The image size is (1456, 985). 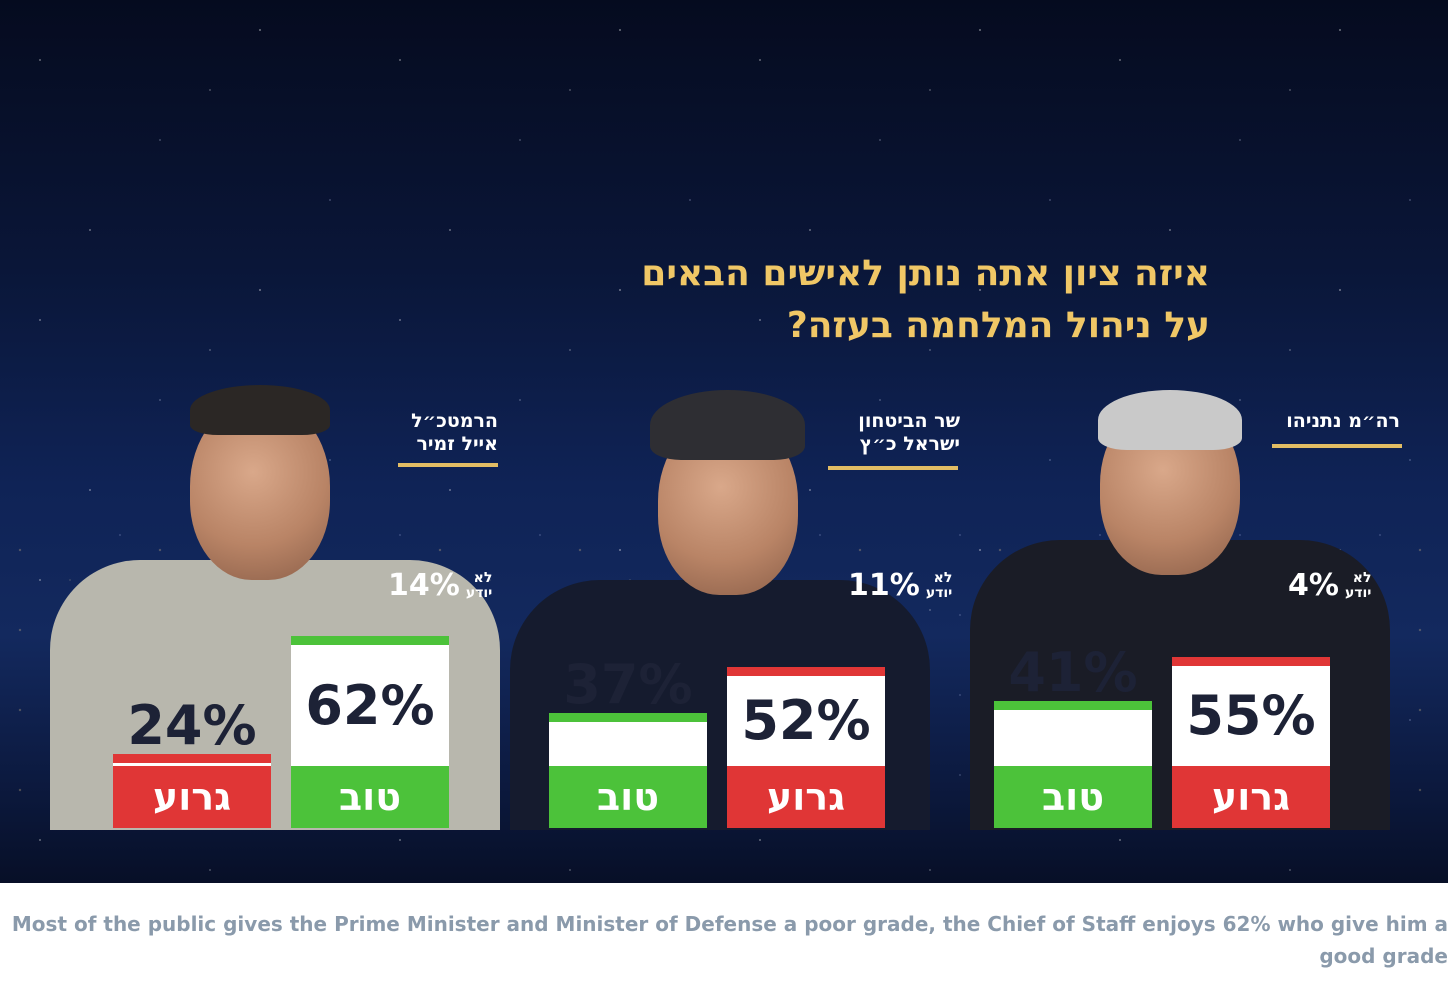 I want to click on dont-know-value: 11%, so click(x=884, y=585).